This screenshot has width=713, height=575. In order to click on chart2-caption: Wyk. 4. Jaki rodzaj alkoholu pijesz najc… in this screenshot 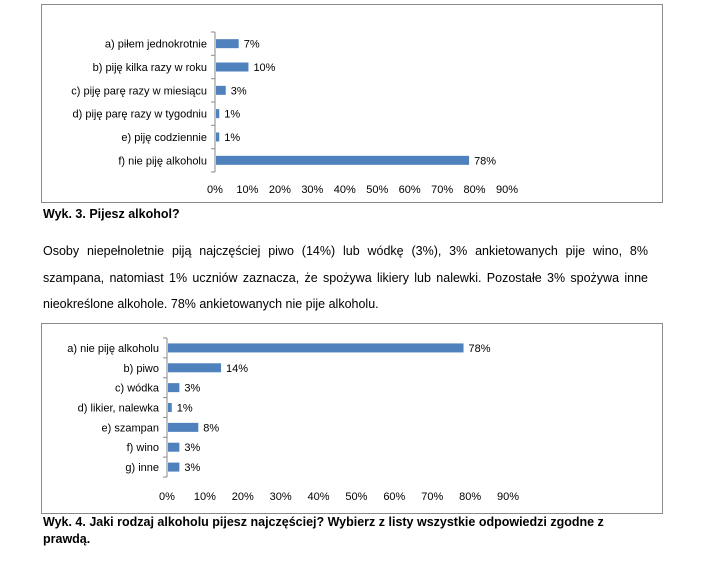, I will do `click(323, 530)`.